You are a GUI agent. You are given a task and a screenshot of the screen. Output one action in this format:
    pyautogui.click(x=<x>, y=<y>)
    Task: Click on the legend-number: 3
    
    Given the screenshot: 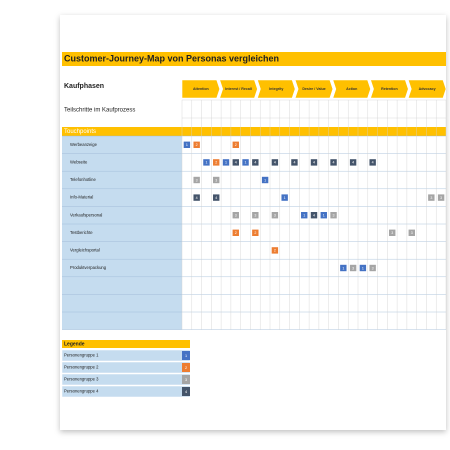 What is the action you would take?
    pyautogui.click(x=186, y=380)
    